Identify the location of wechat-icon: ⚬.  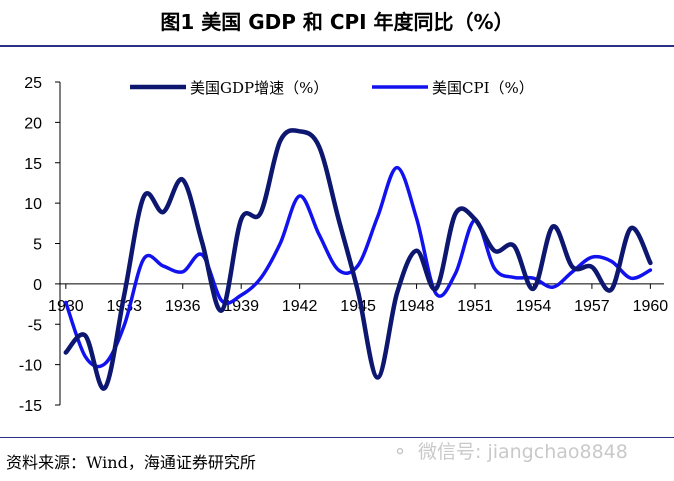
(400, 452).